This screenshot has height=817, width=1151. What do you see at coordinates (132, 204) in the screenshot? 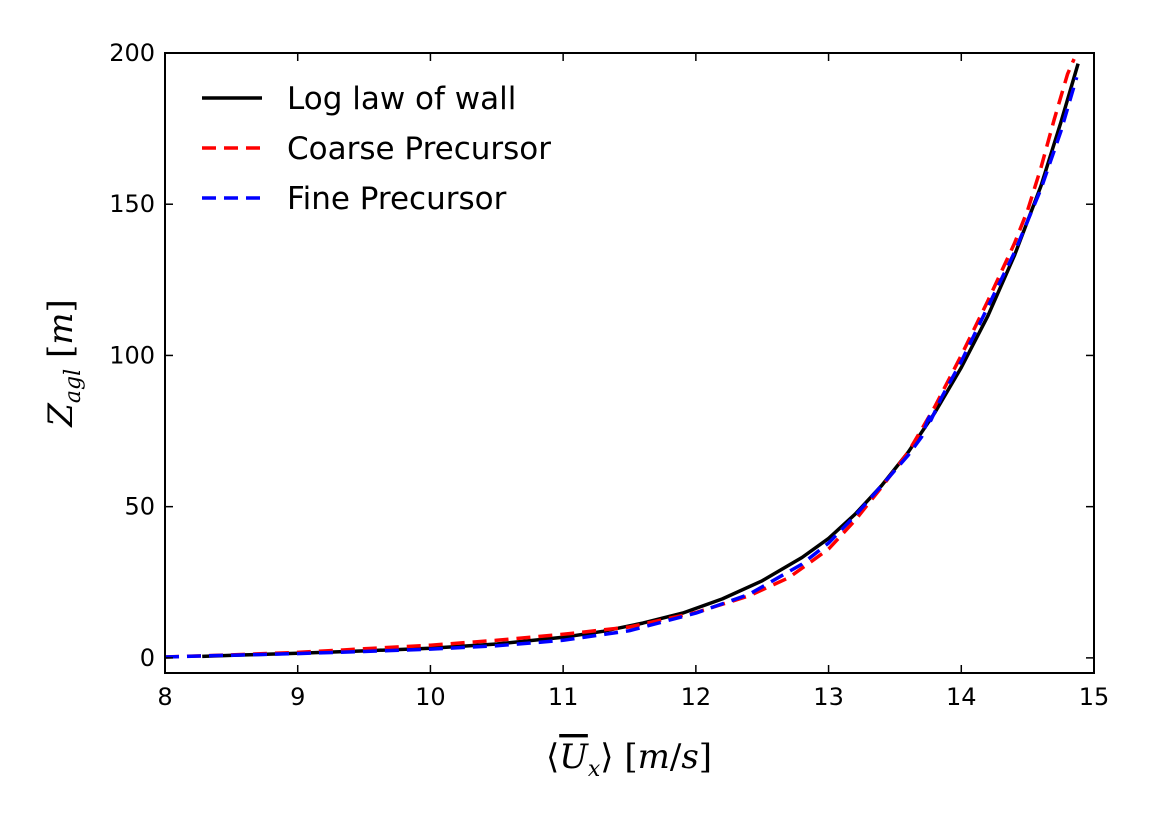
I see `y-tick-label: 150` at bounding box center [132, 204].